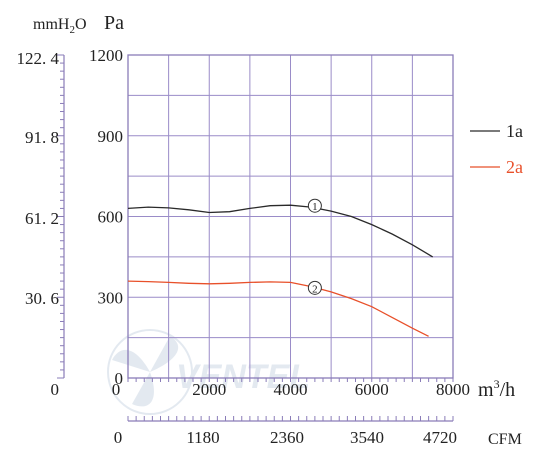 The height and width of the screenshot is (469, 558). I want to click on cfm-axis: 0 1180 2360 3540 4720, so click(285, 431).